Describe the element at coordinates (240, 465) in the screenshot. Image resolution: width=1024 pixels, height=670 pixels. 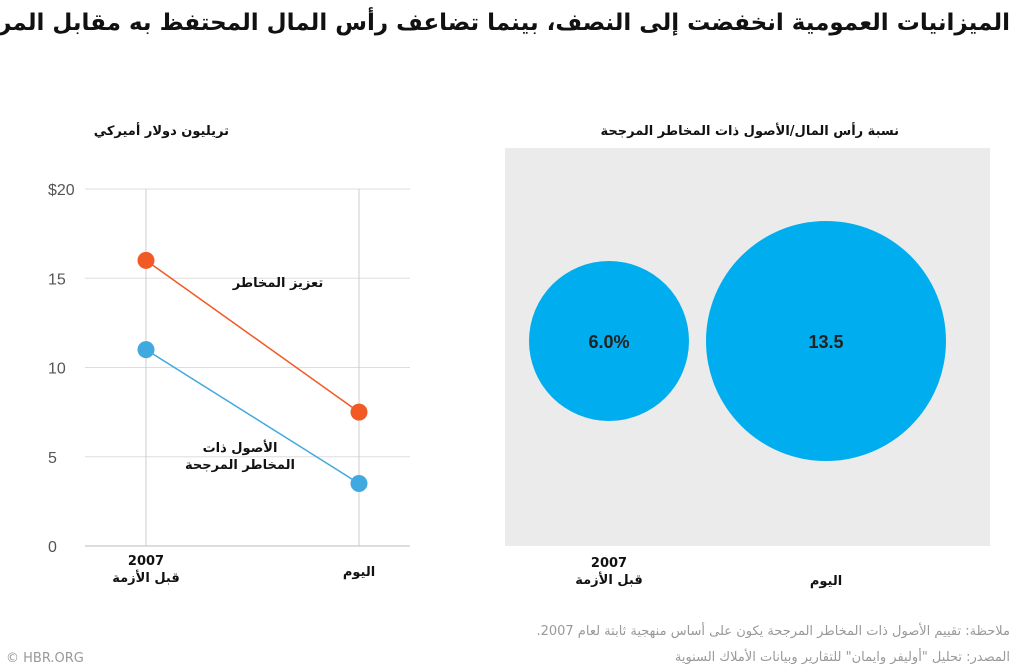
I see `series-label-line: المخاطر المرجحة` at that location.